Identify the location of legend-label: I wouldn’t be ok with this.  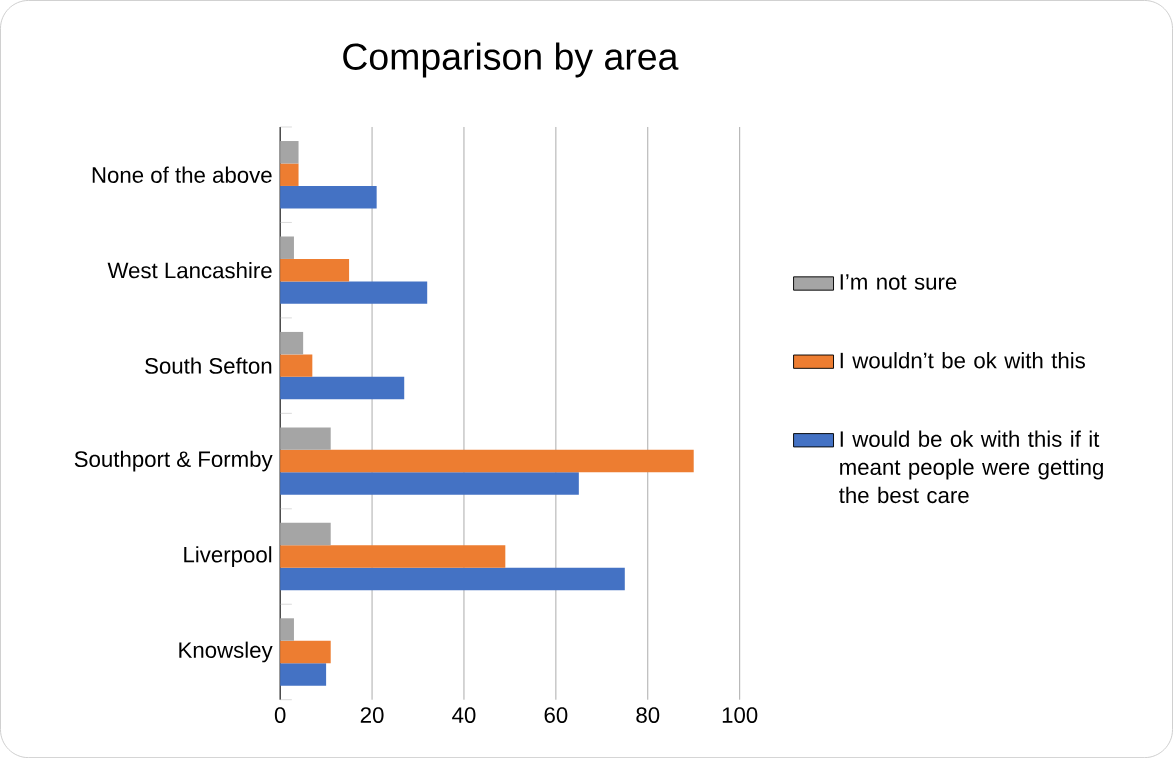
(962, 360).